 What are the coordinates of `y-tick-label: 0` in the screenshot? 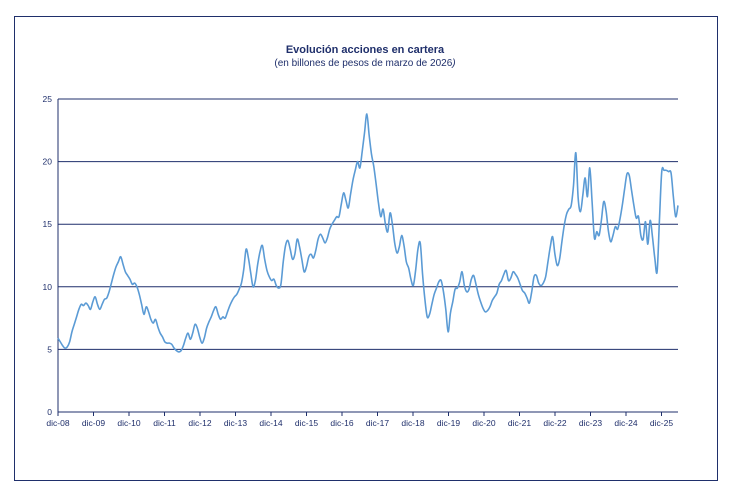 It's located at (49, 412).